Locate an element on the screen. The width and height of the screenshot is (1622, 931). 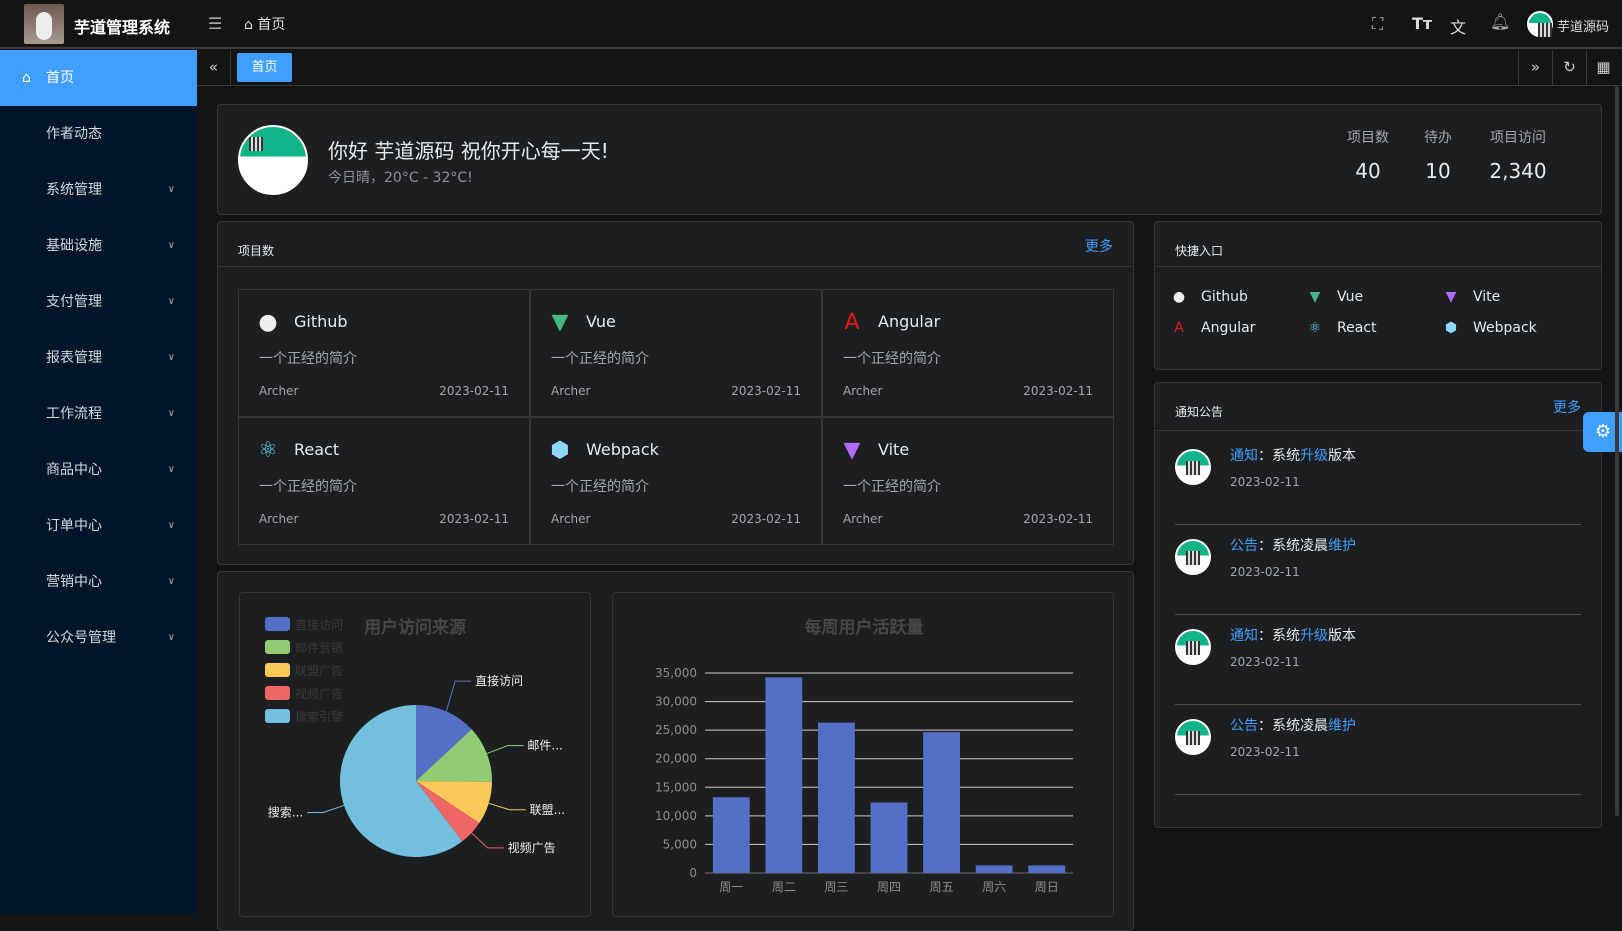
shortcut-webpack: ⬢ Webpack is located at coordinates (1489, 328).